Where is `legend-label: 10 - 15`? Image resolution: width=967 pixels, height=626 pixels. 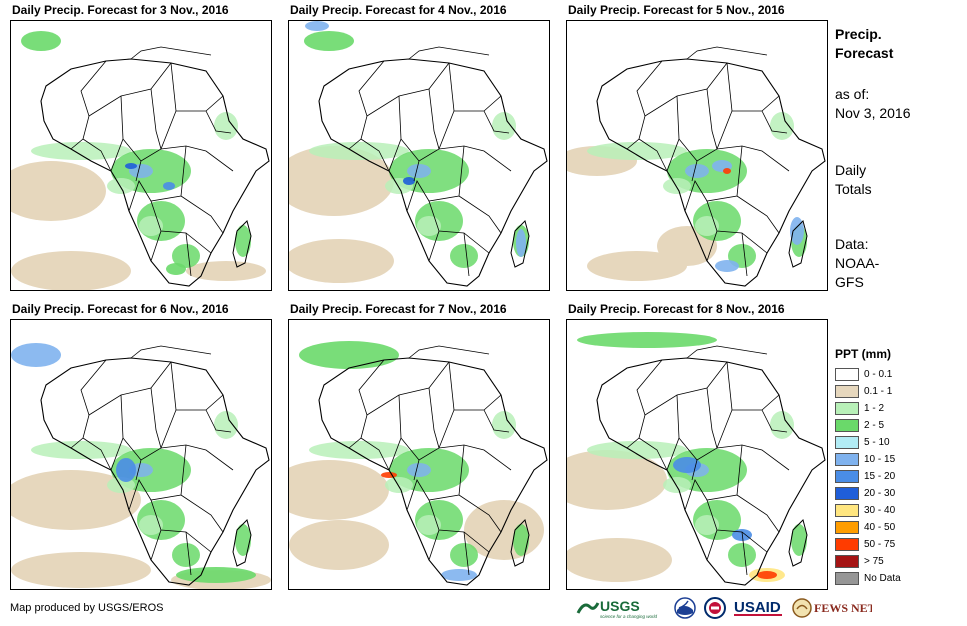 legend-label: 10 - 15 is located at coordinates (880, 459).